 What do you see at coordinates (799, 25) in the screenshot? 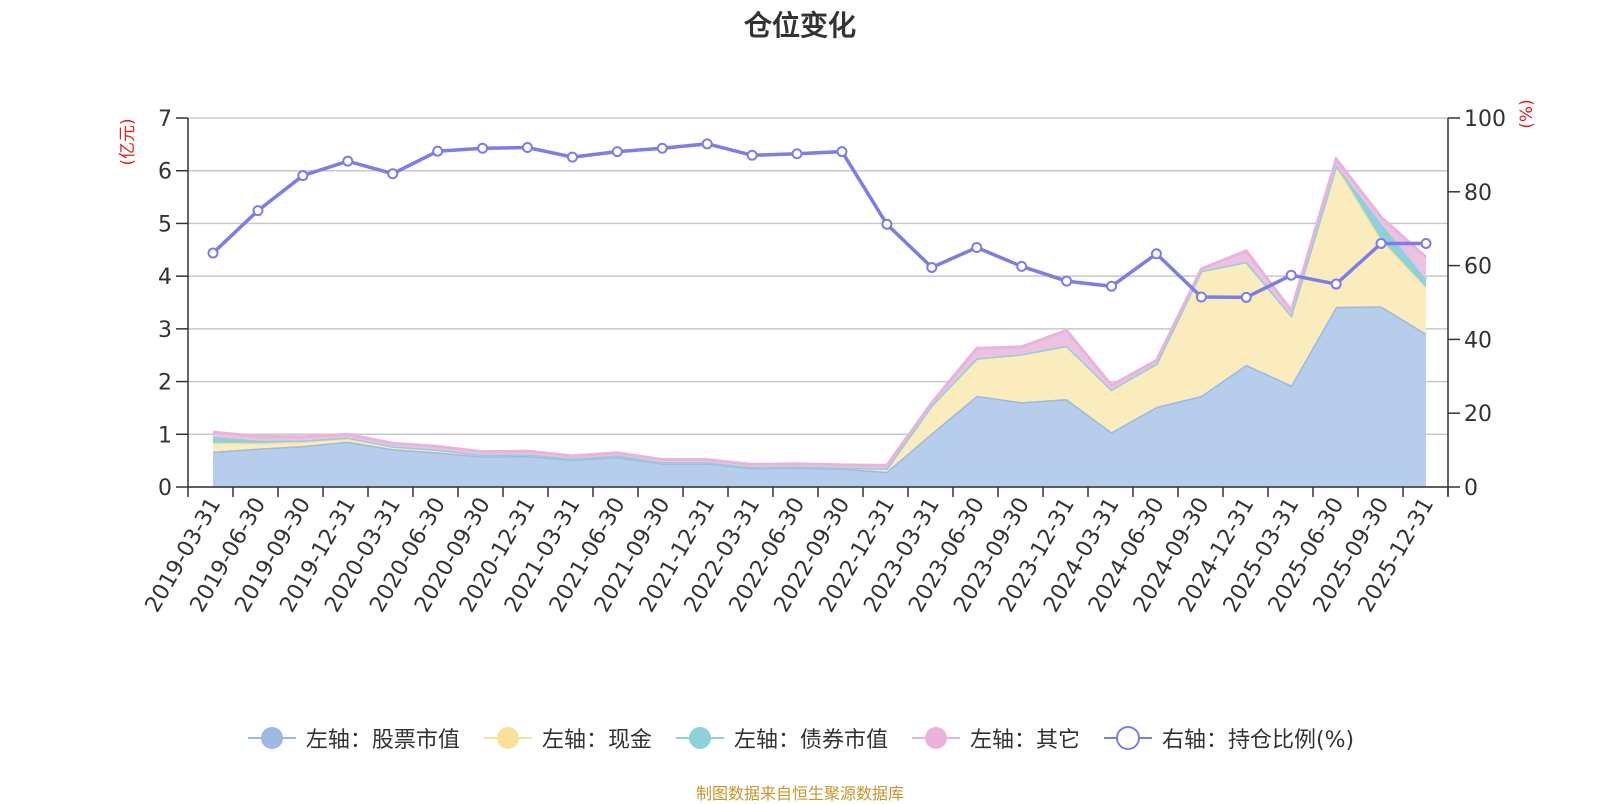
I see `chart-title: 仓位变化` at bounding box center [799, 25].